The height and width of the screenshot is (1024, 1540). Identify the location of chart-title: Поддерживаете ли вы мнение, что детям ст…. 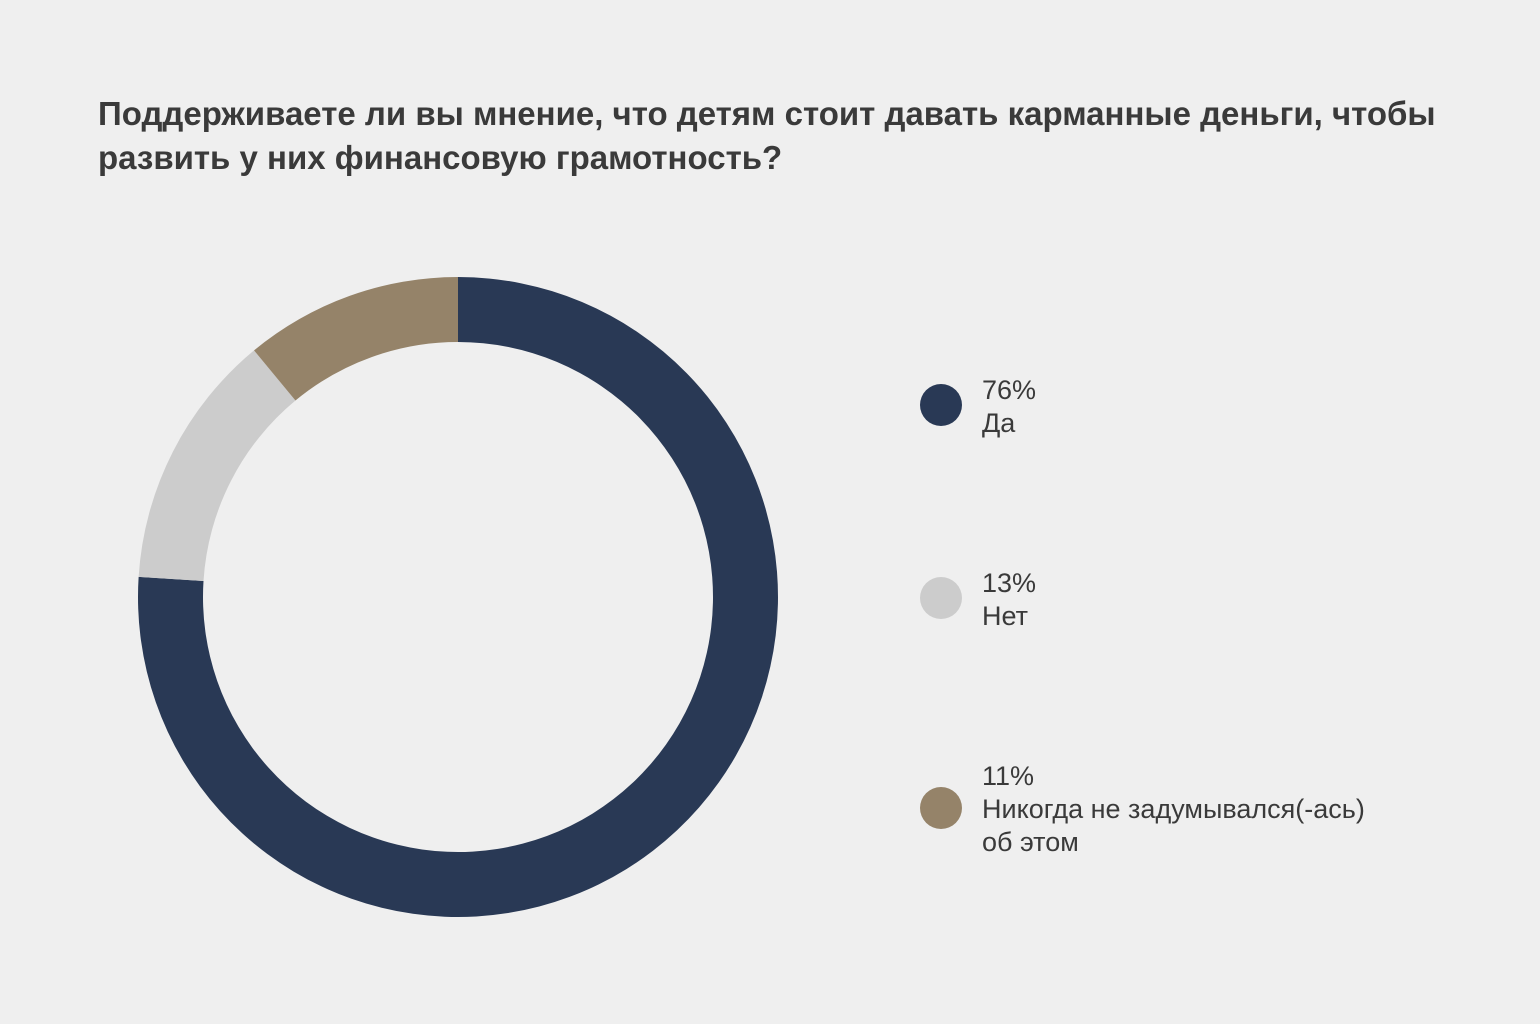
(767, 135).